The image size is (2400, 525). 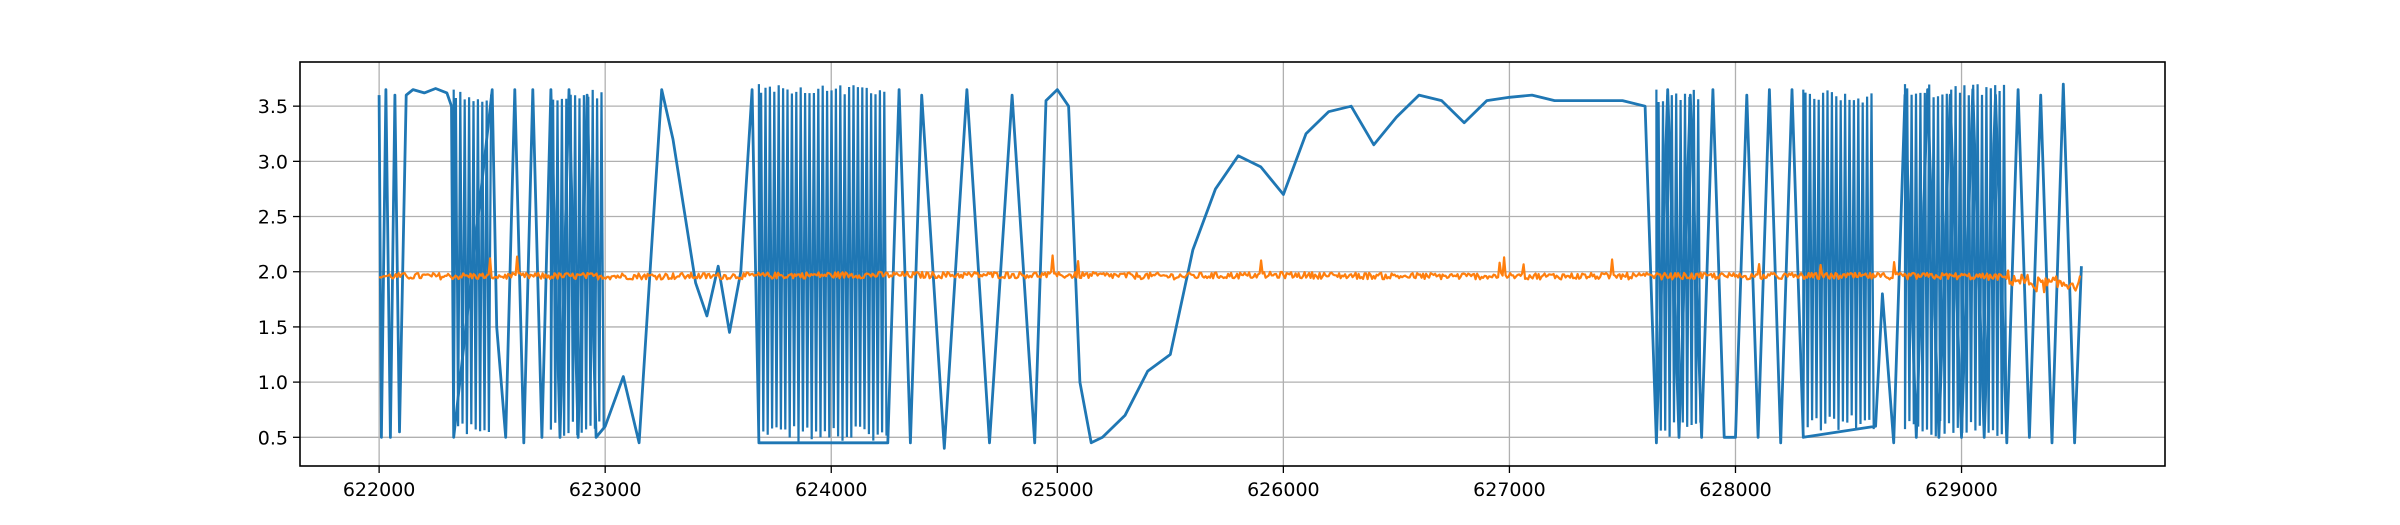 I want to click on y-tick-label: 2.5, so click(x=273, y=218).